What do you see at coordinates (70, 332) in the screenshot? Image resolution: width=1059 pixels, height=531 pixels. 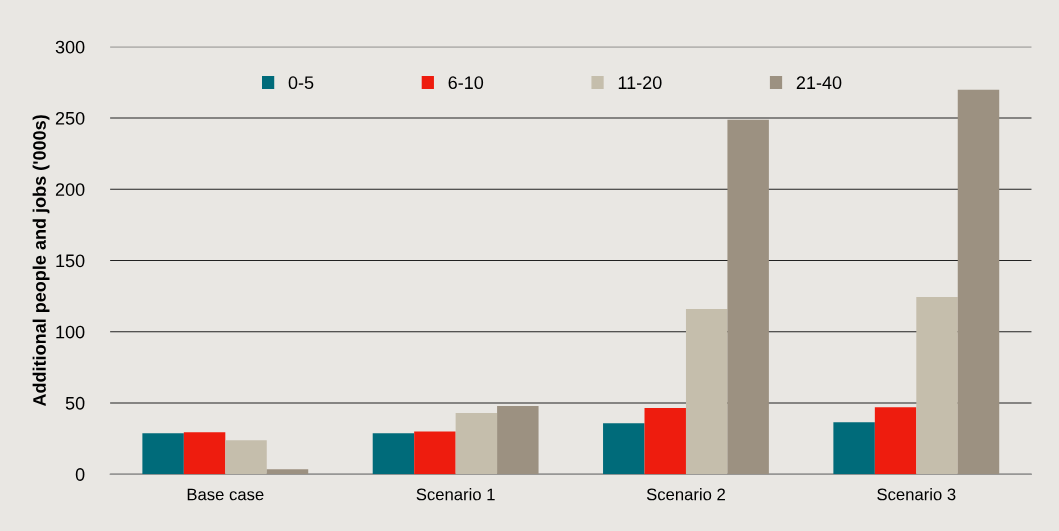 I see `y-tick-label: 100` at bounding box center [70, 332].